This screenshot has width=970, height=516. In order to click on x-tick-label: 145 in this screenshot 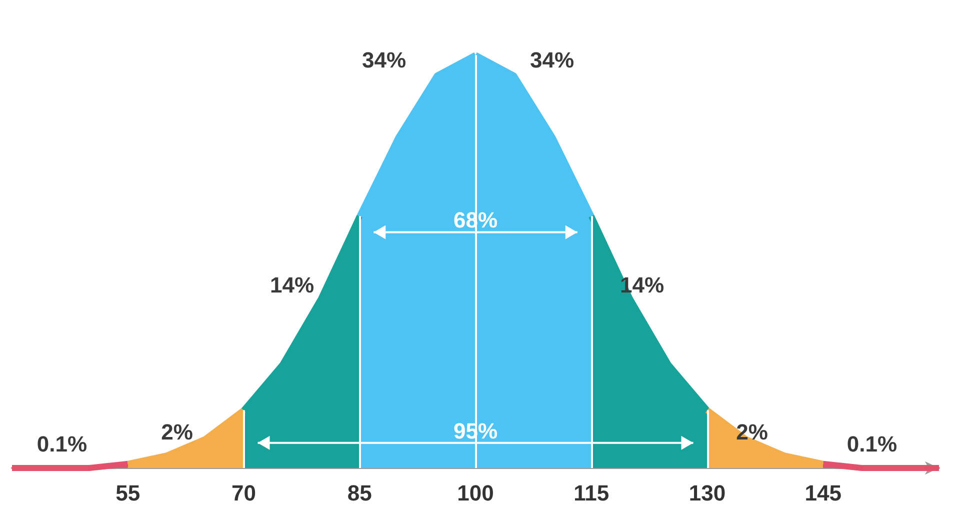, I will do `click(823, 493)`.